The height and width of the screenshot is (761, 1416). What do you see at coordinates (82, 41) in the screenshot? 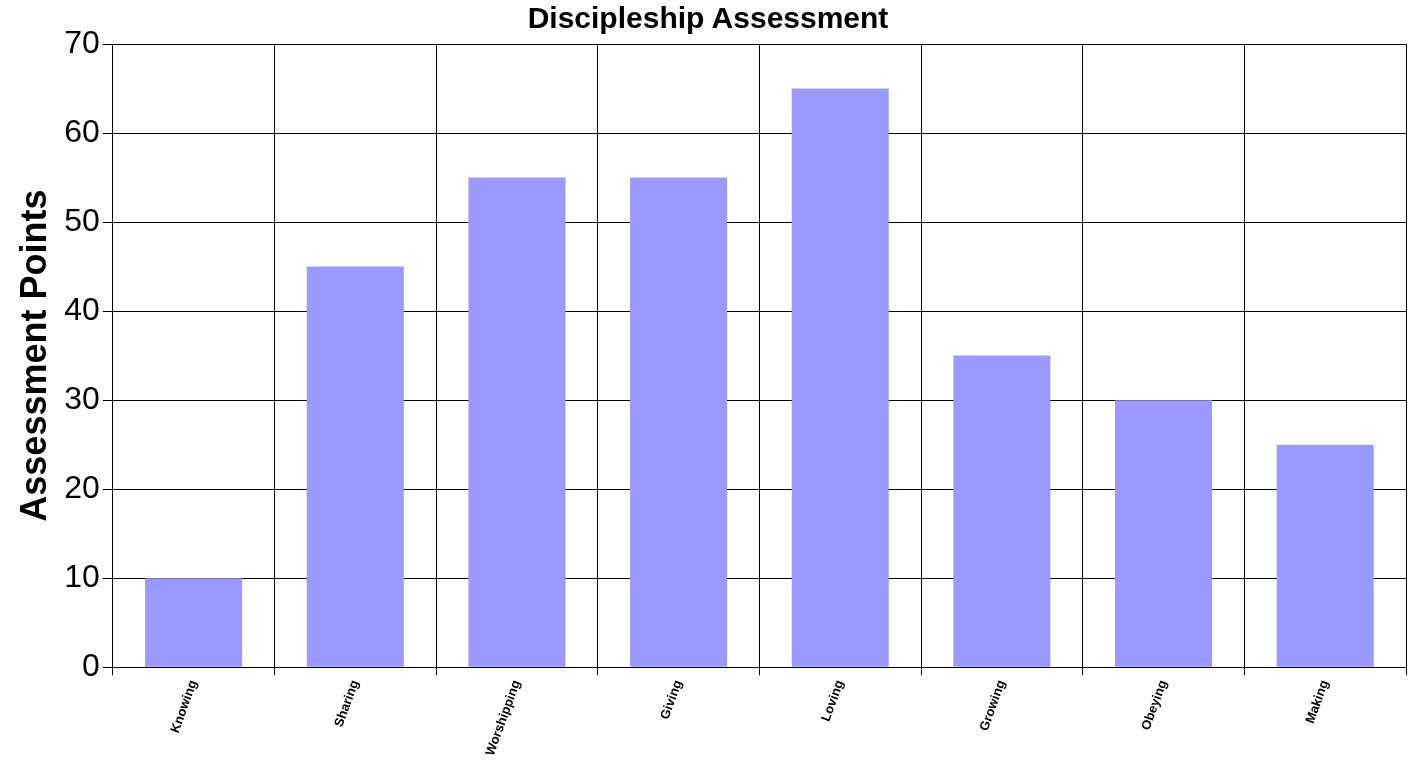
I see `y-tick-label: 70` at bounding box center [82, 41].